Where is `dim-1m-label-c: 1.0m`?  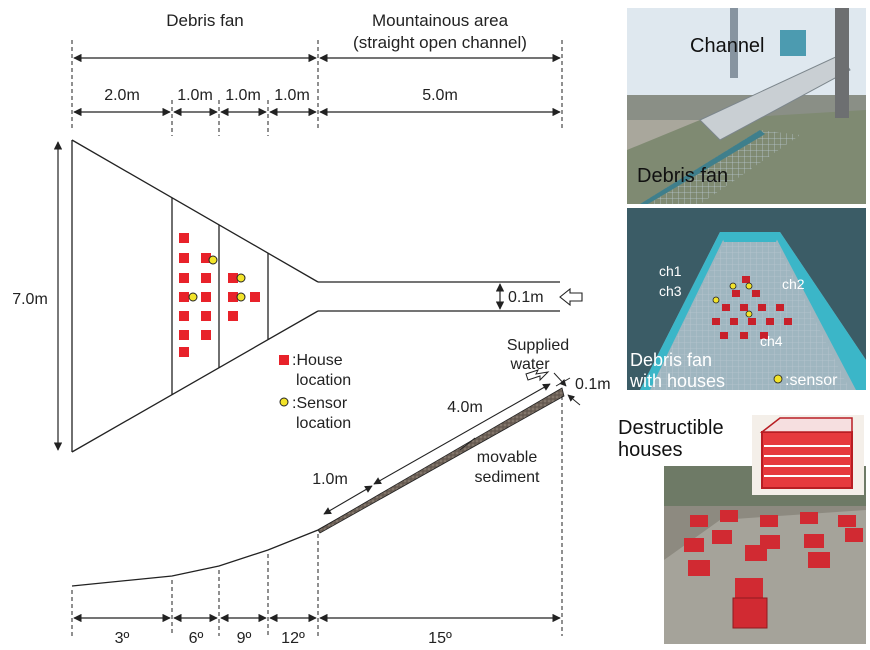
dim-1m-label-c: 1.0m is located at coordinates (292, 95).